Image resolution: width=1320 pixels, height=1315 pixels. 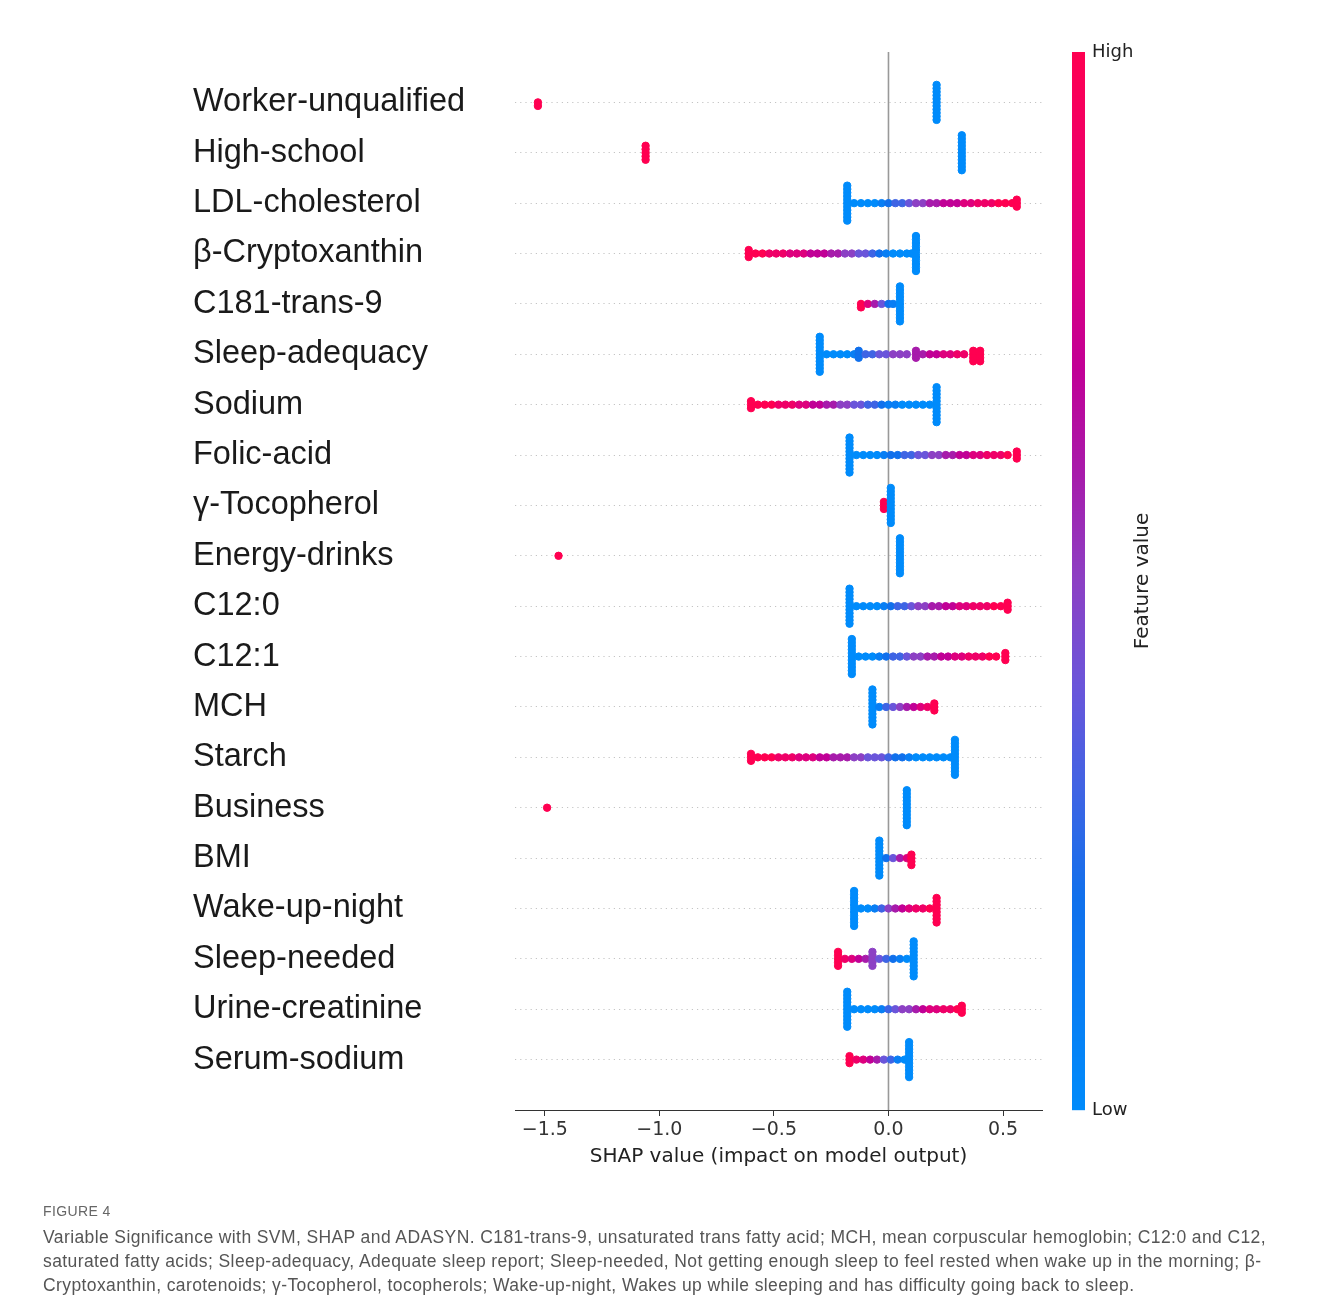 I want to click on y-tick-label: C181-trans-9, so click(x=288, y=301).